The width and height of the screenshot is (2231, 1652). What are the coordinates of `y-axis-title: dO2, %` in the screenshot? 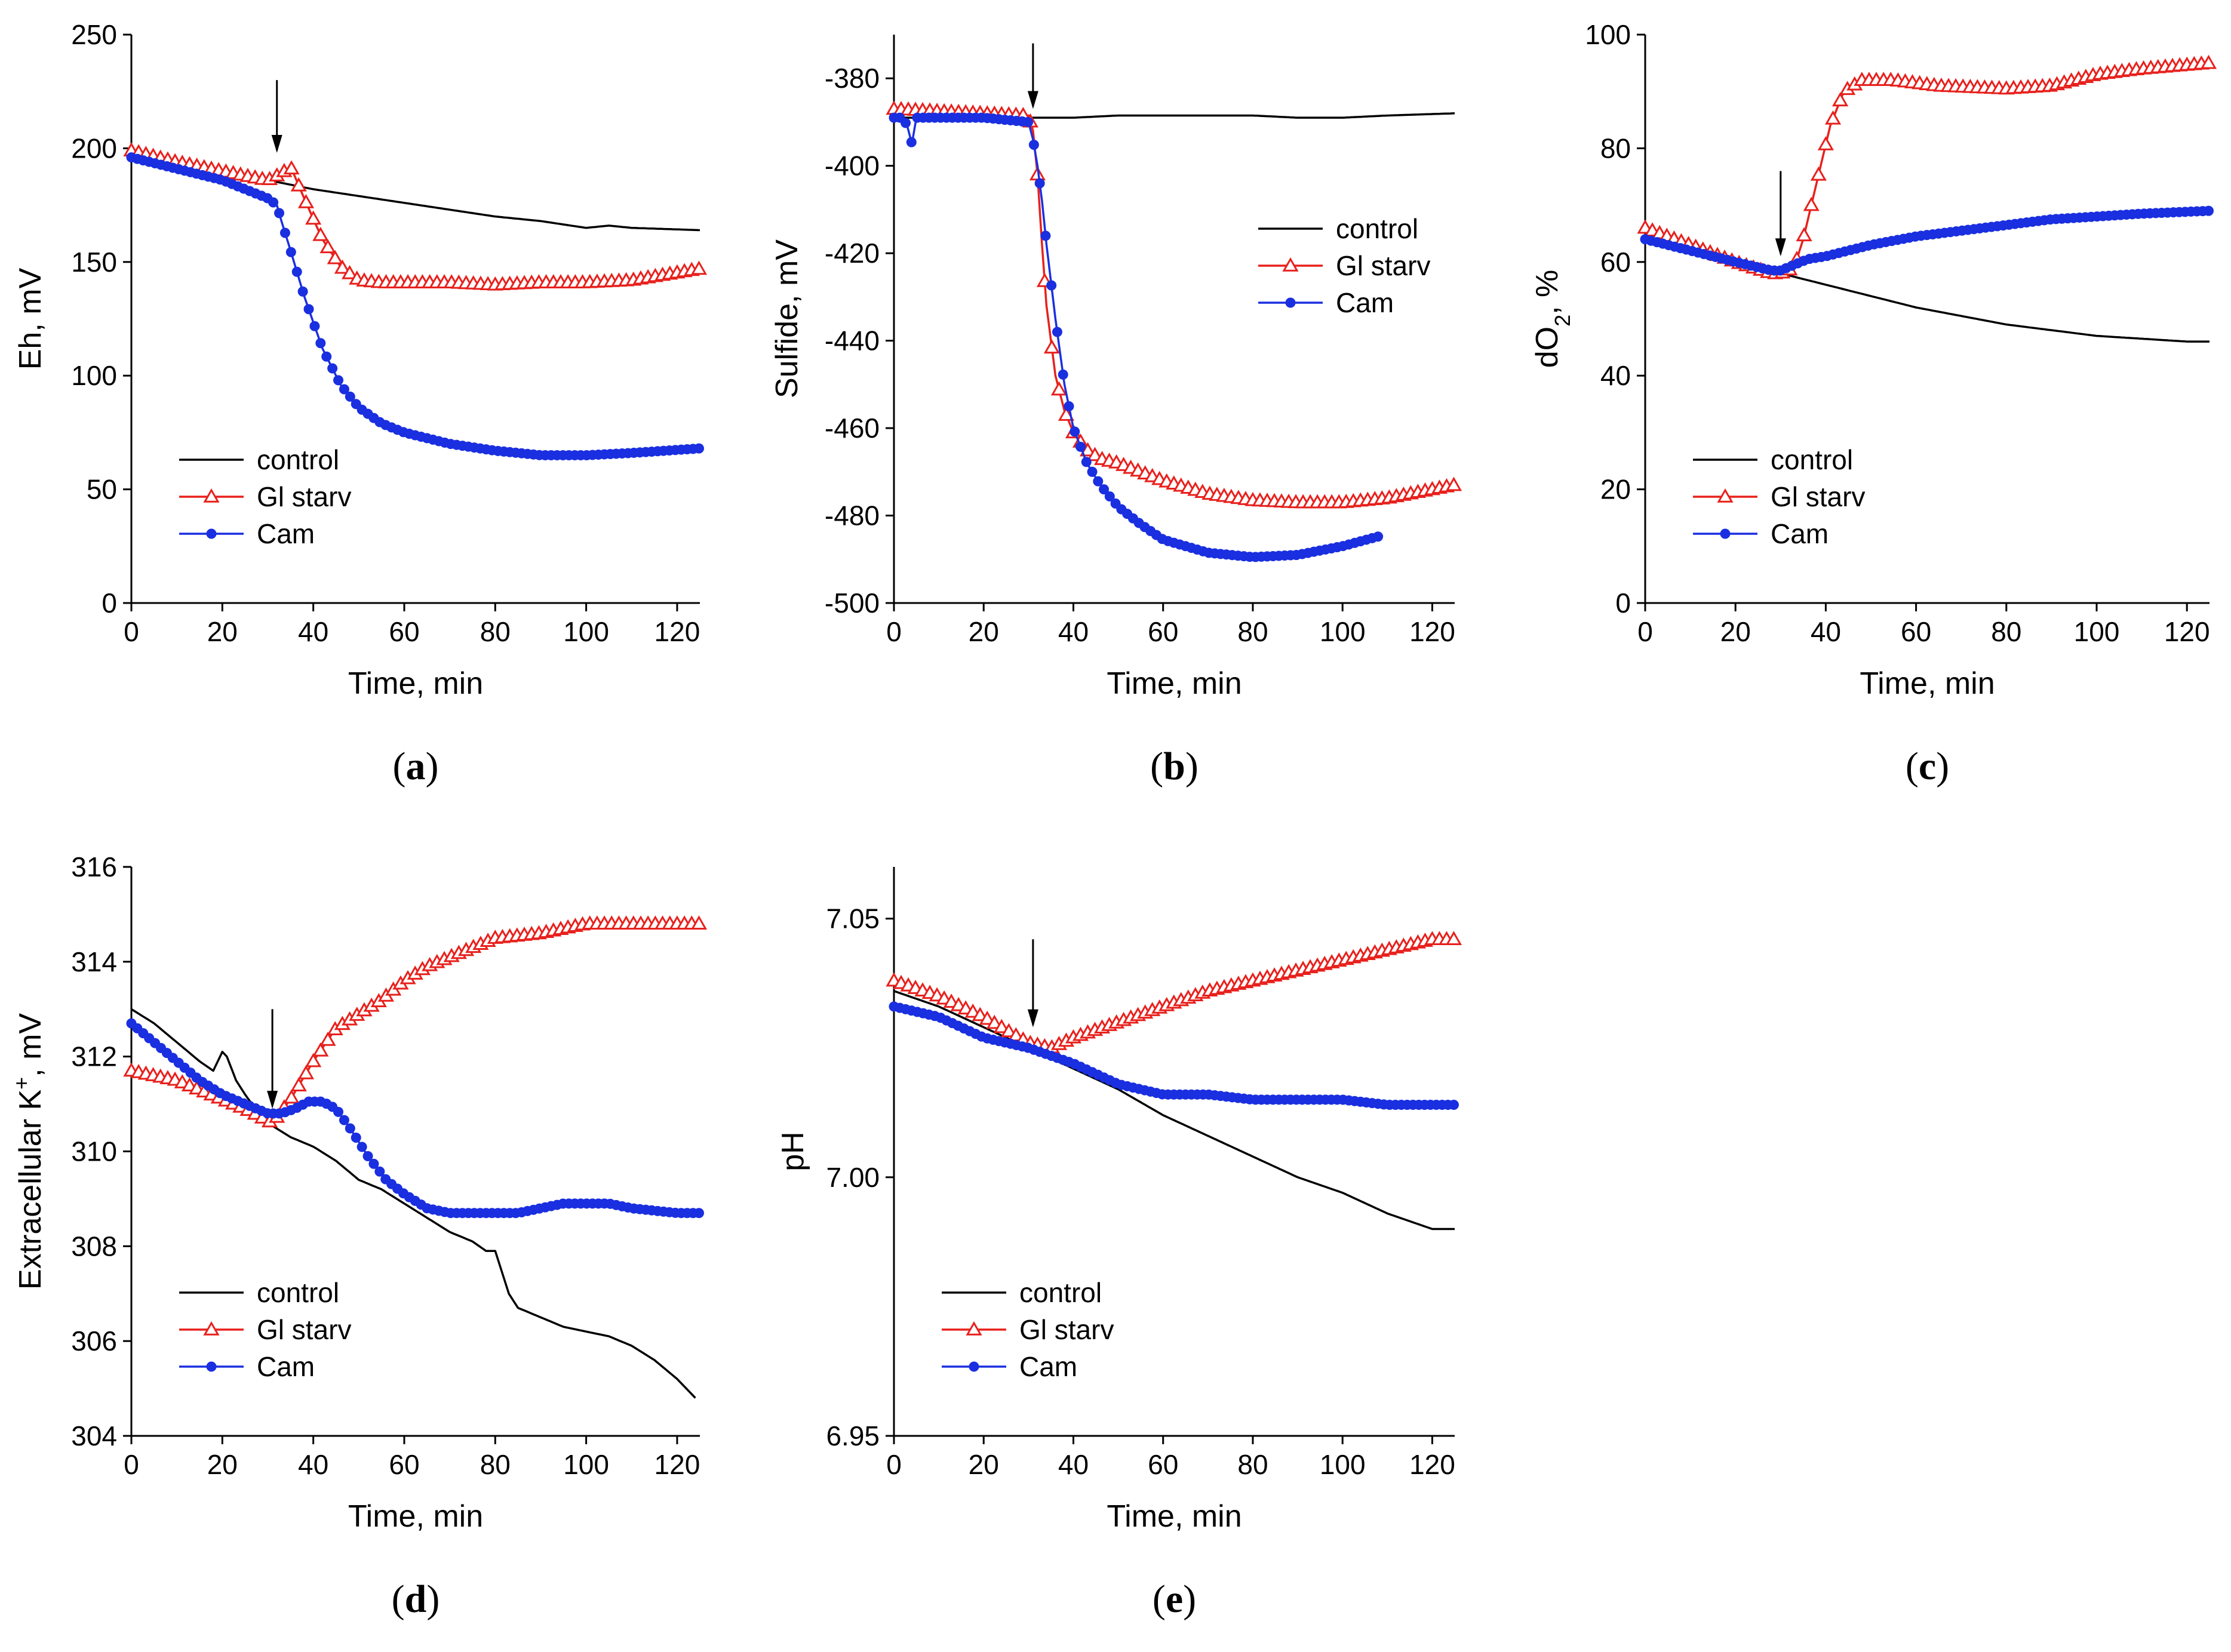 It's located at (1552, 319).